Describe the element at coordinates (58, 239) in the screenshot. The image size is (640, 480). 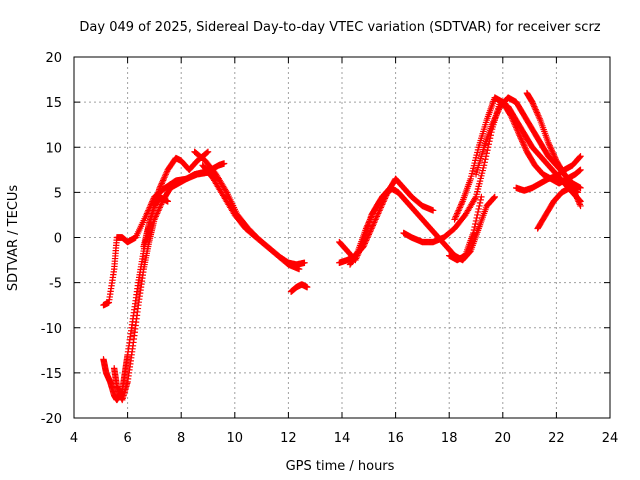
I see `y-tick-label: 0` at that location.